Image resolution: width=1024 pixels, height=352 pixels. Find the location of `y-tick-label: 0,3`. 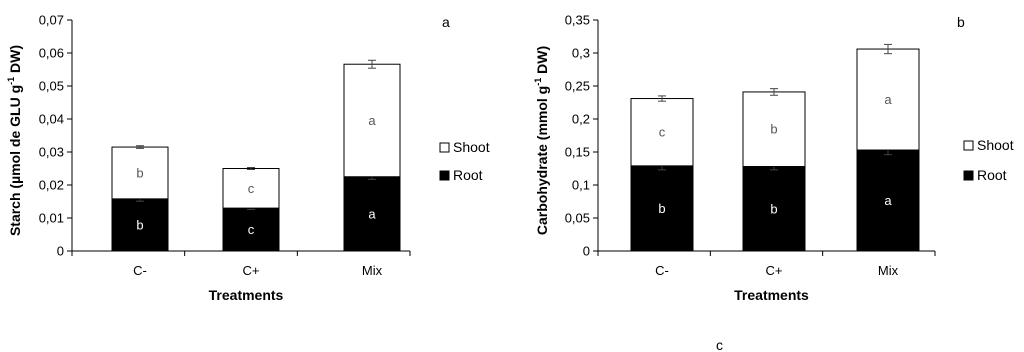

y-tick-label: 0,3 is located at coordinates (581, 53).